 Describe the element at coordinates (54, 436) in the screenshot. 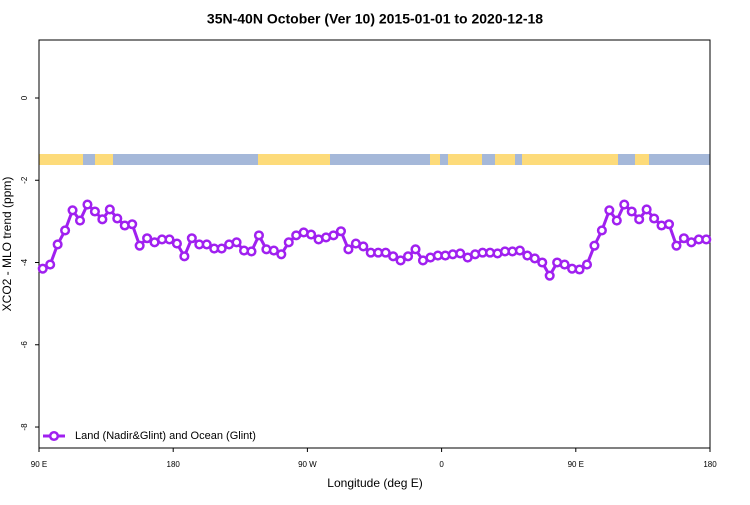

I see `legend-marker` at that location.